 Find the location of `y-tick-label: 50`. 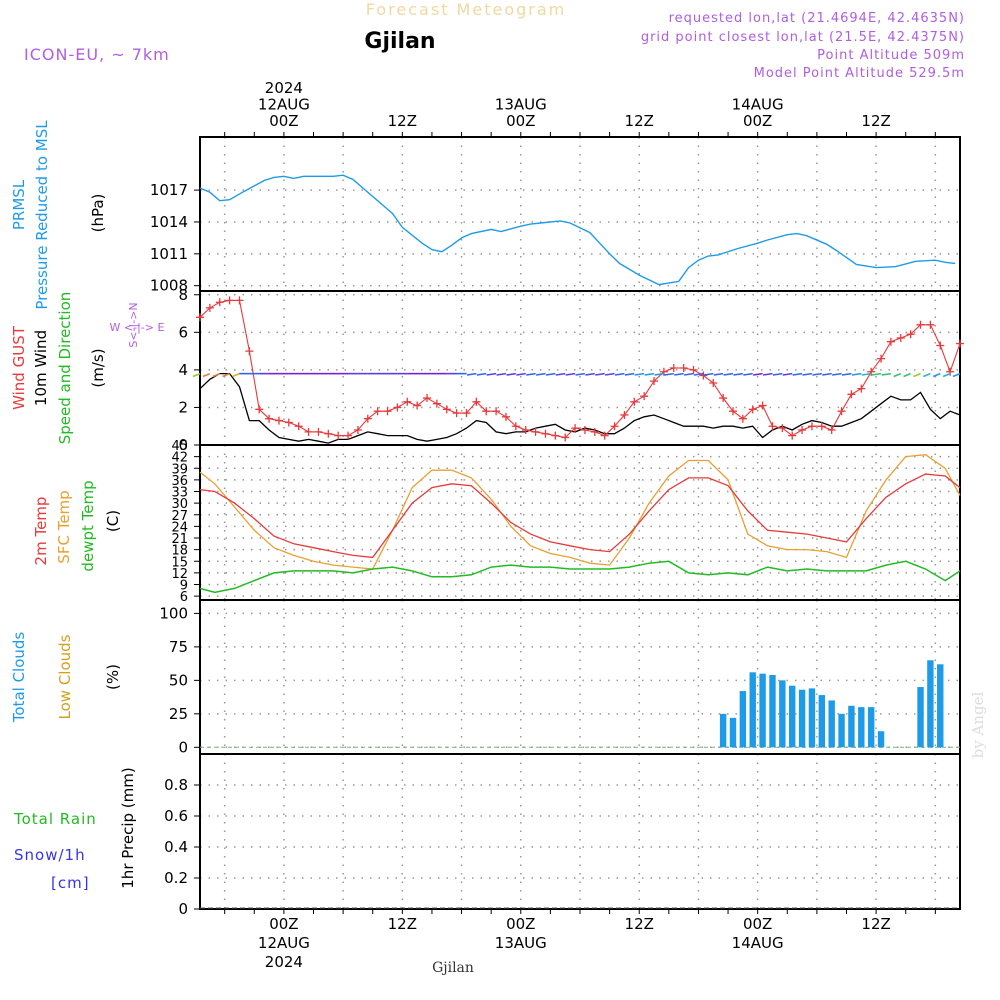

y-tick-label: 50 is located at coordinates (178, 680).